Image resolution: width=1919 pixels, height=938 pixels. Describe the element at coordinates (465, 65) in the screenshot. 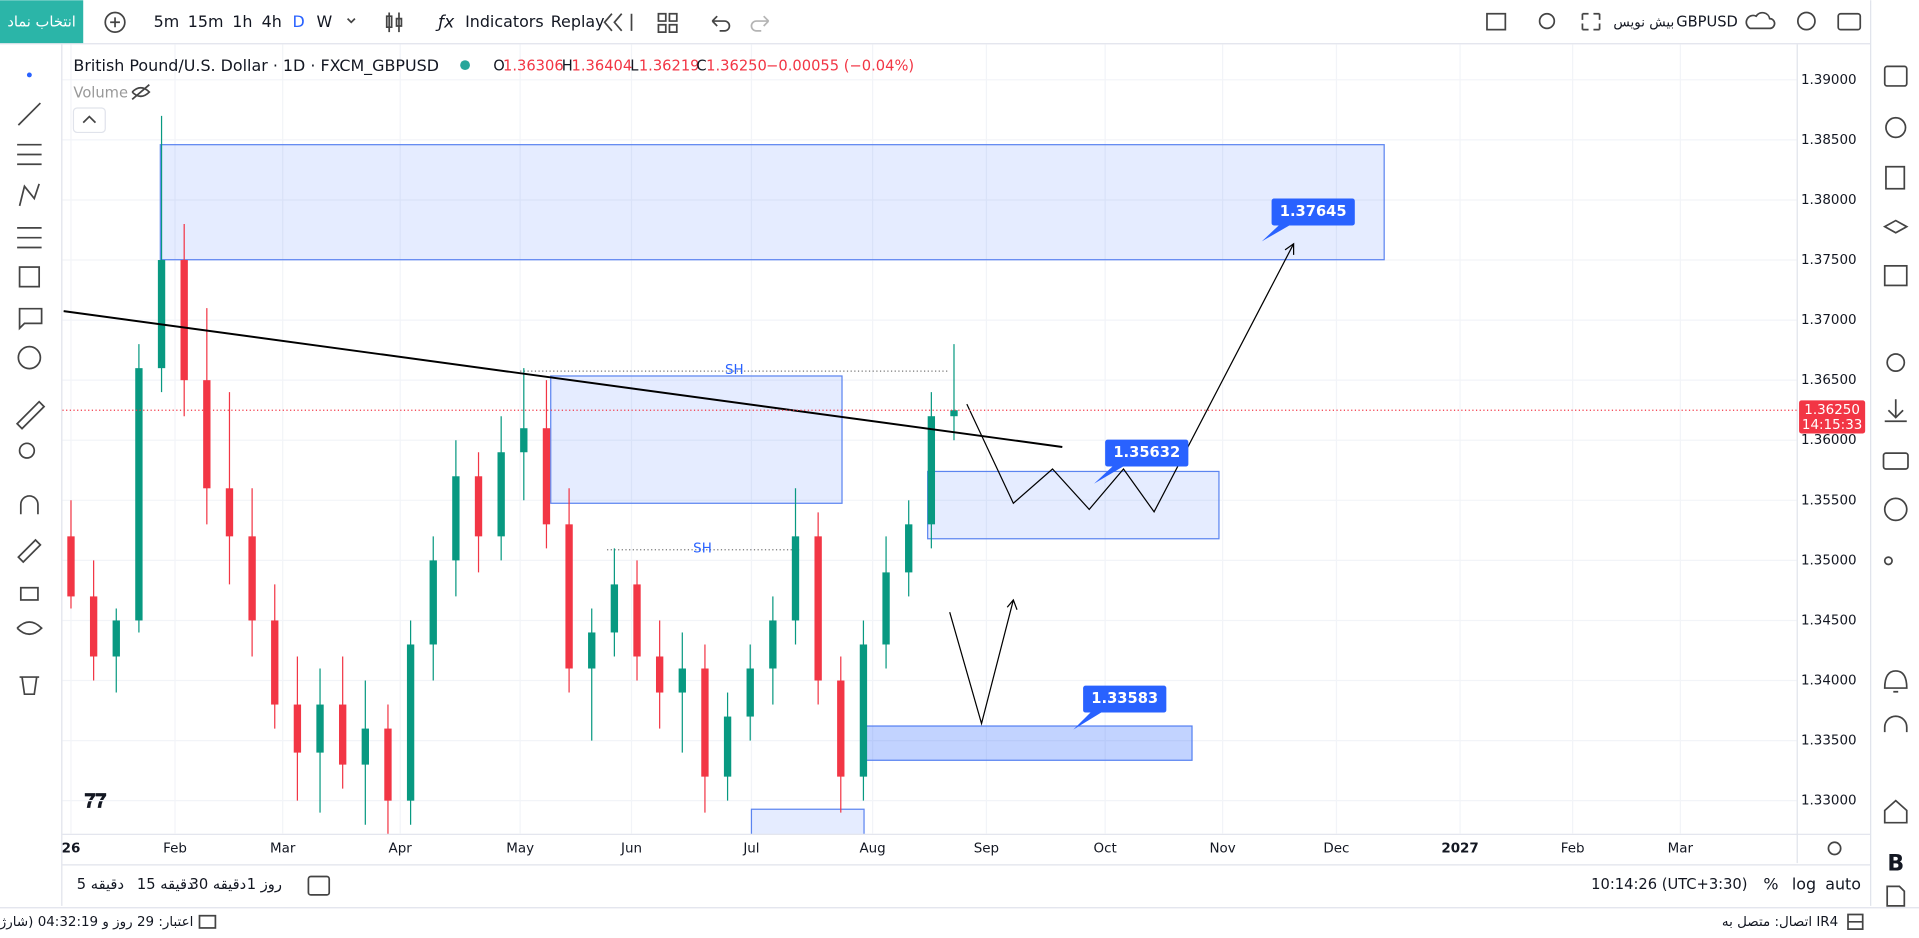

I see `market-status-dot` at that location.